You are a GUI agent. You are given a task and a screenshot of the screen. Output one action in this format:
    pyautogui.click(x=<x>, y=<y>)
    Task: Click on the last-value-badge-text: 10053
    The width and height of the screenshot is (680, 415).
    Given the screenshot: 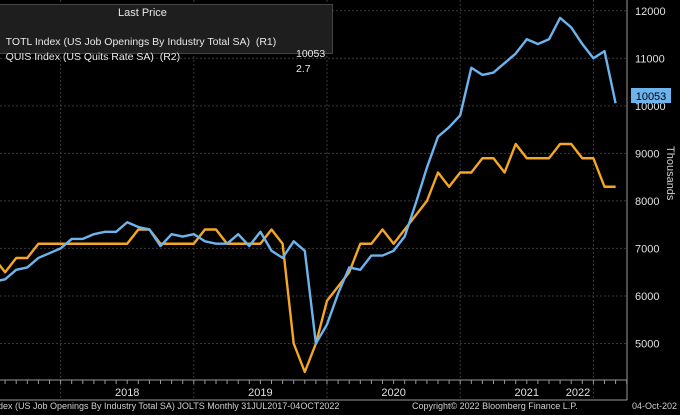 What is the action you would take?
    pyautogui.click(x=651, y=97)
    